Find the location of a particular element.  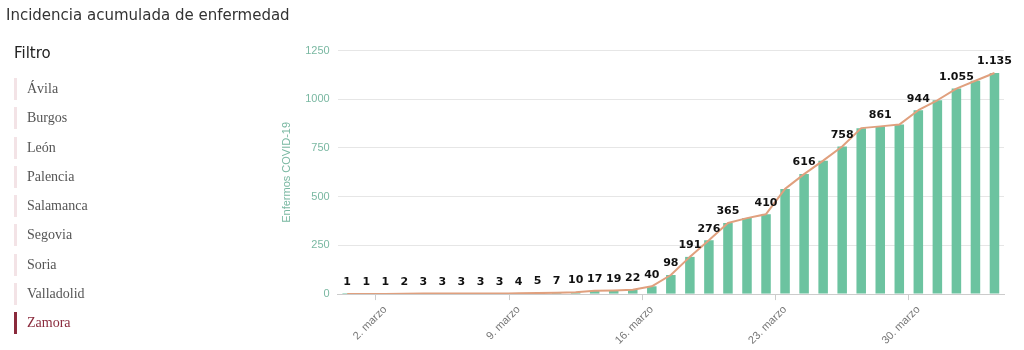

text: Burgos is located at coordinates (139, 118).